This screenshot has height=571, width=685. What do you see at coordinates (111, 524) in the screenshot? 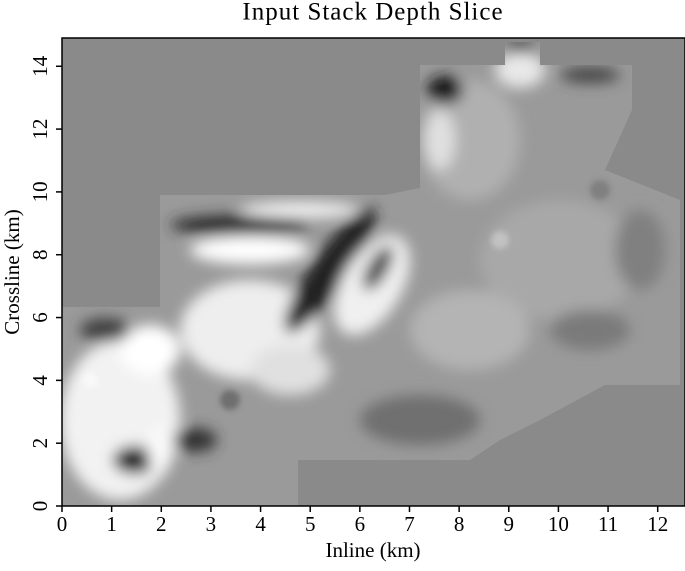
I see `x-tick-label: 1` at bounding box center [111, 524].